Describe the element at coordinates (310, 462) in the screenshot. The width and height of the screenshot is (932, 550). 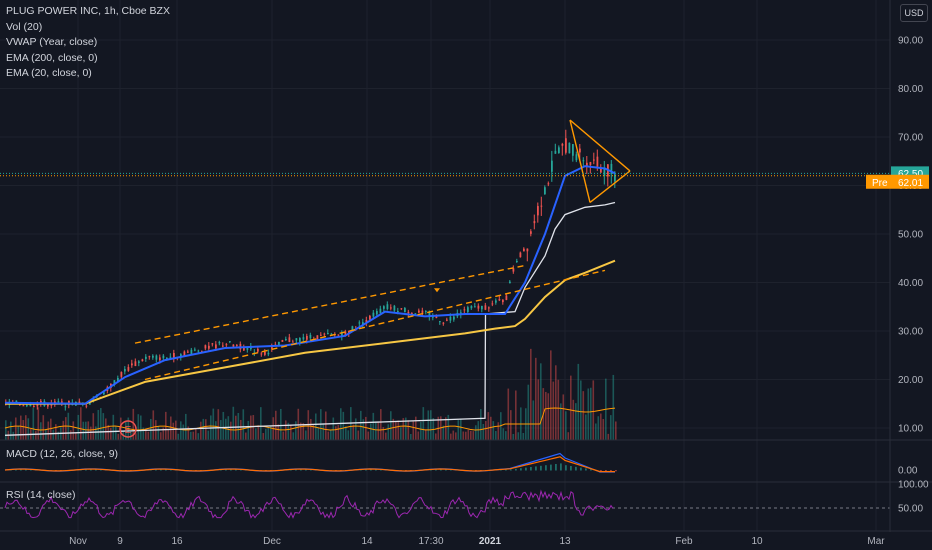
I see `macd-pane` at that location.